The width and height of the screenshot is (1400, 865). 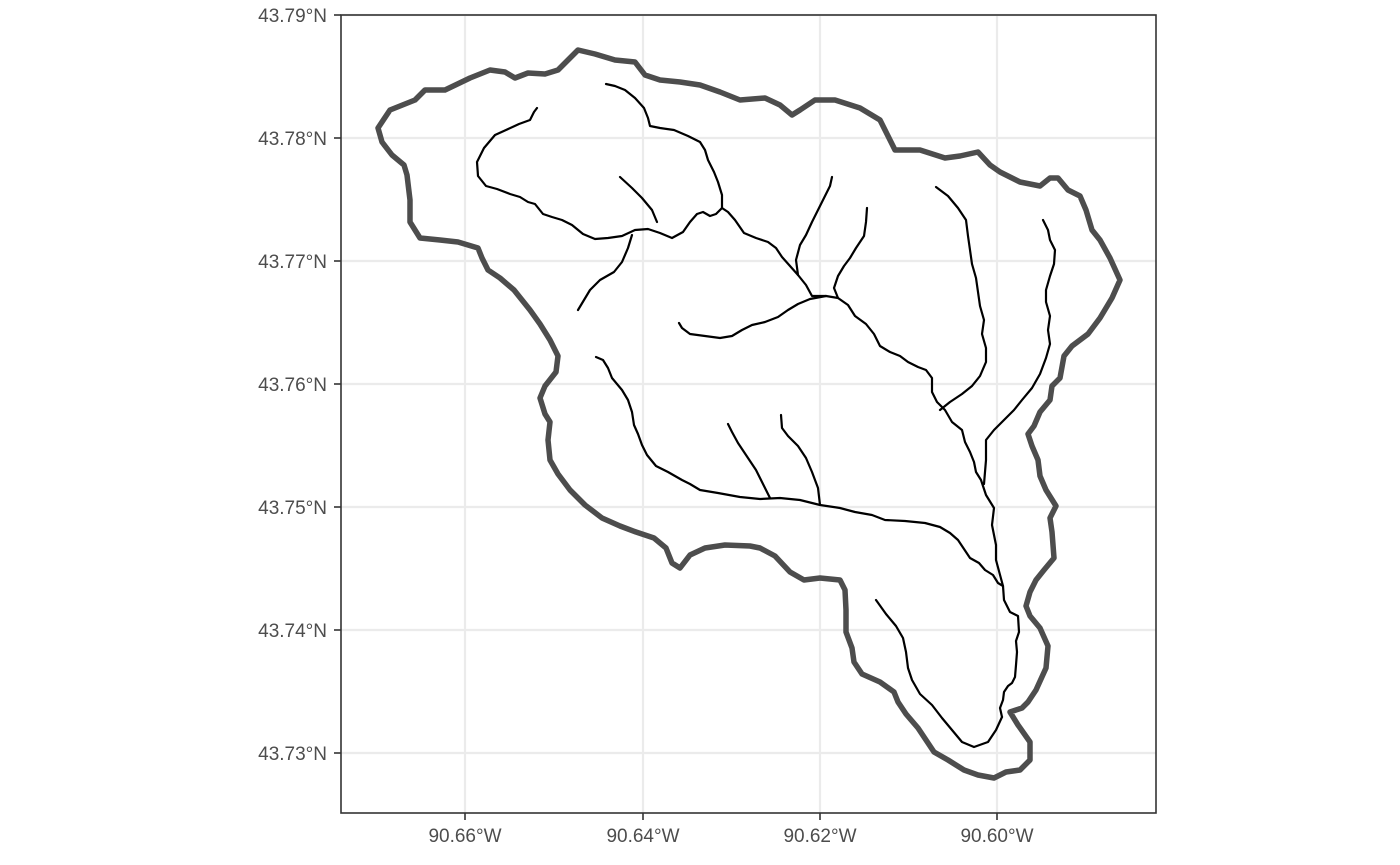 What do you see at coordinates (292, 754) in the screenshot?
I see `lat-tick-label: 43.73°N` at bounding box center [292, 754].